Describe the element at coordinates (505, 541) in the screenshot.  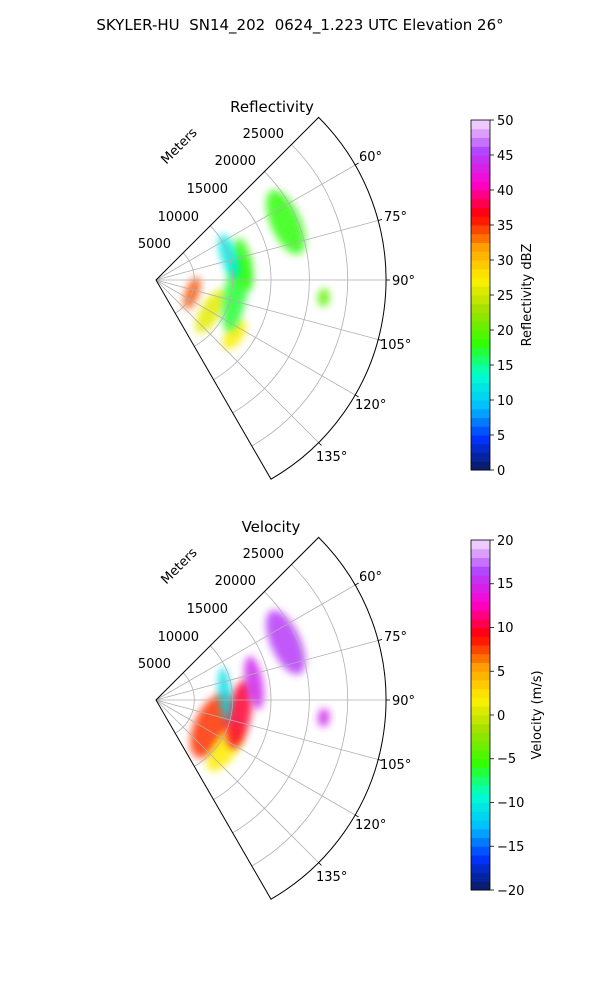
I see `velocity-colorbar-tick: 20` at that location.